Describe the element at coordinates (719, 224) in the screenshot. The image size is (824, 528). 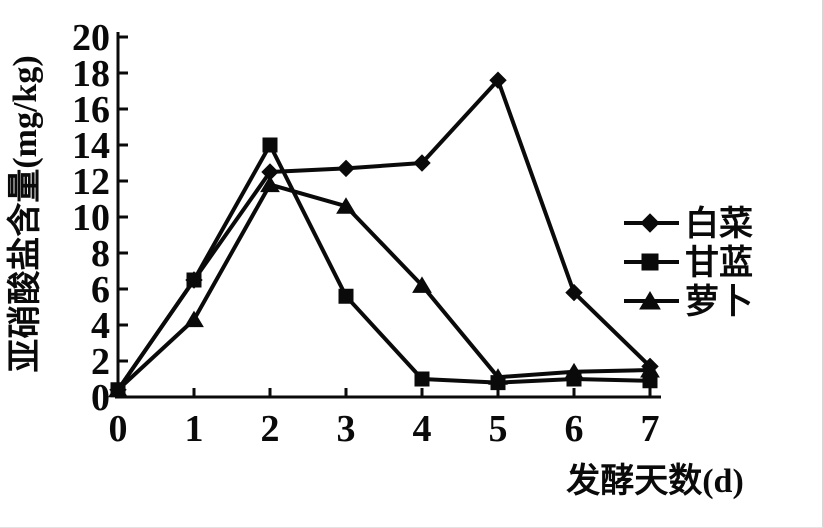
I see `legend-label-baicai: 白菜` at that location.